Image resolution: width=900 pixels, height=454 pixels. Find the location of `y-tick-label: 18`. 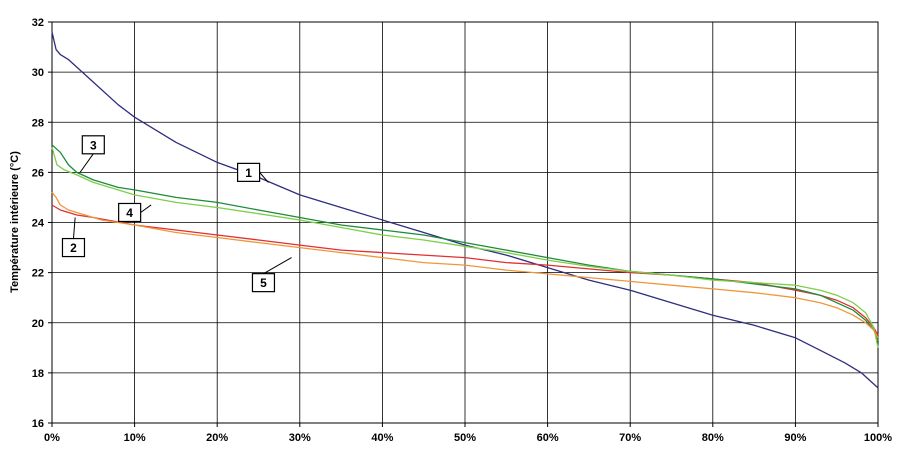

y-tick-label: 18 is located at coordinates (38, 374).